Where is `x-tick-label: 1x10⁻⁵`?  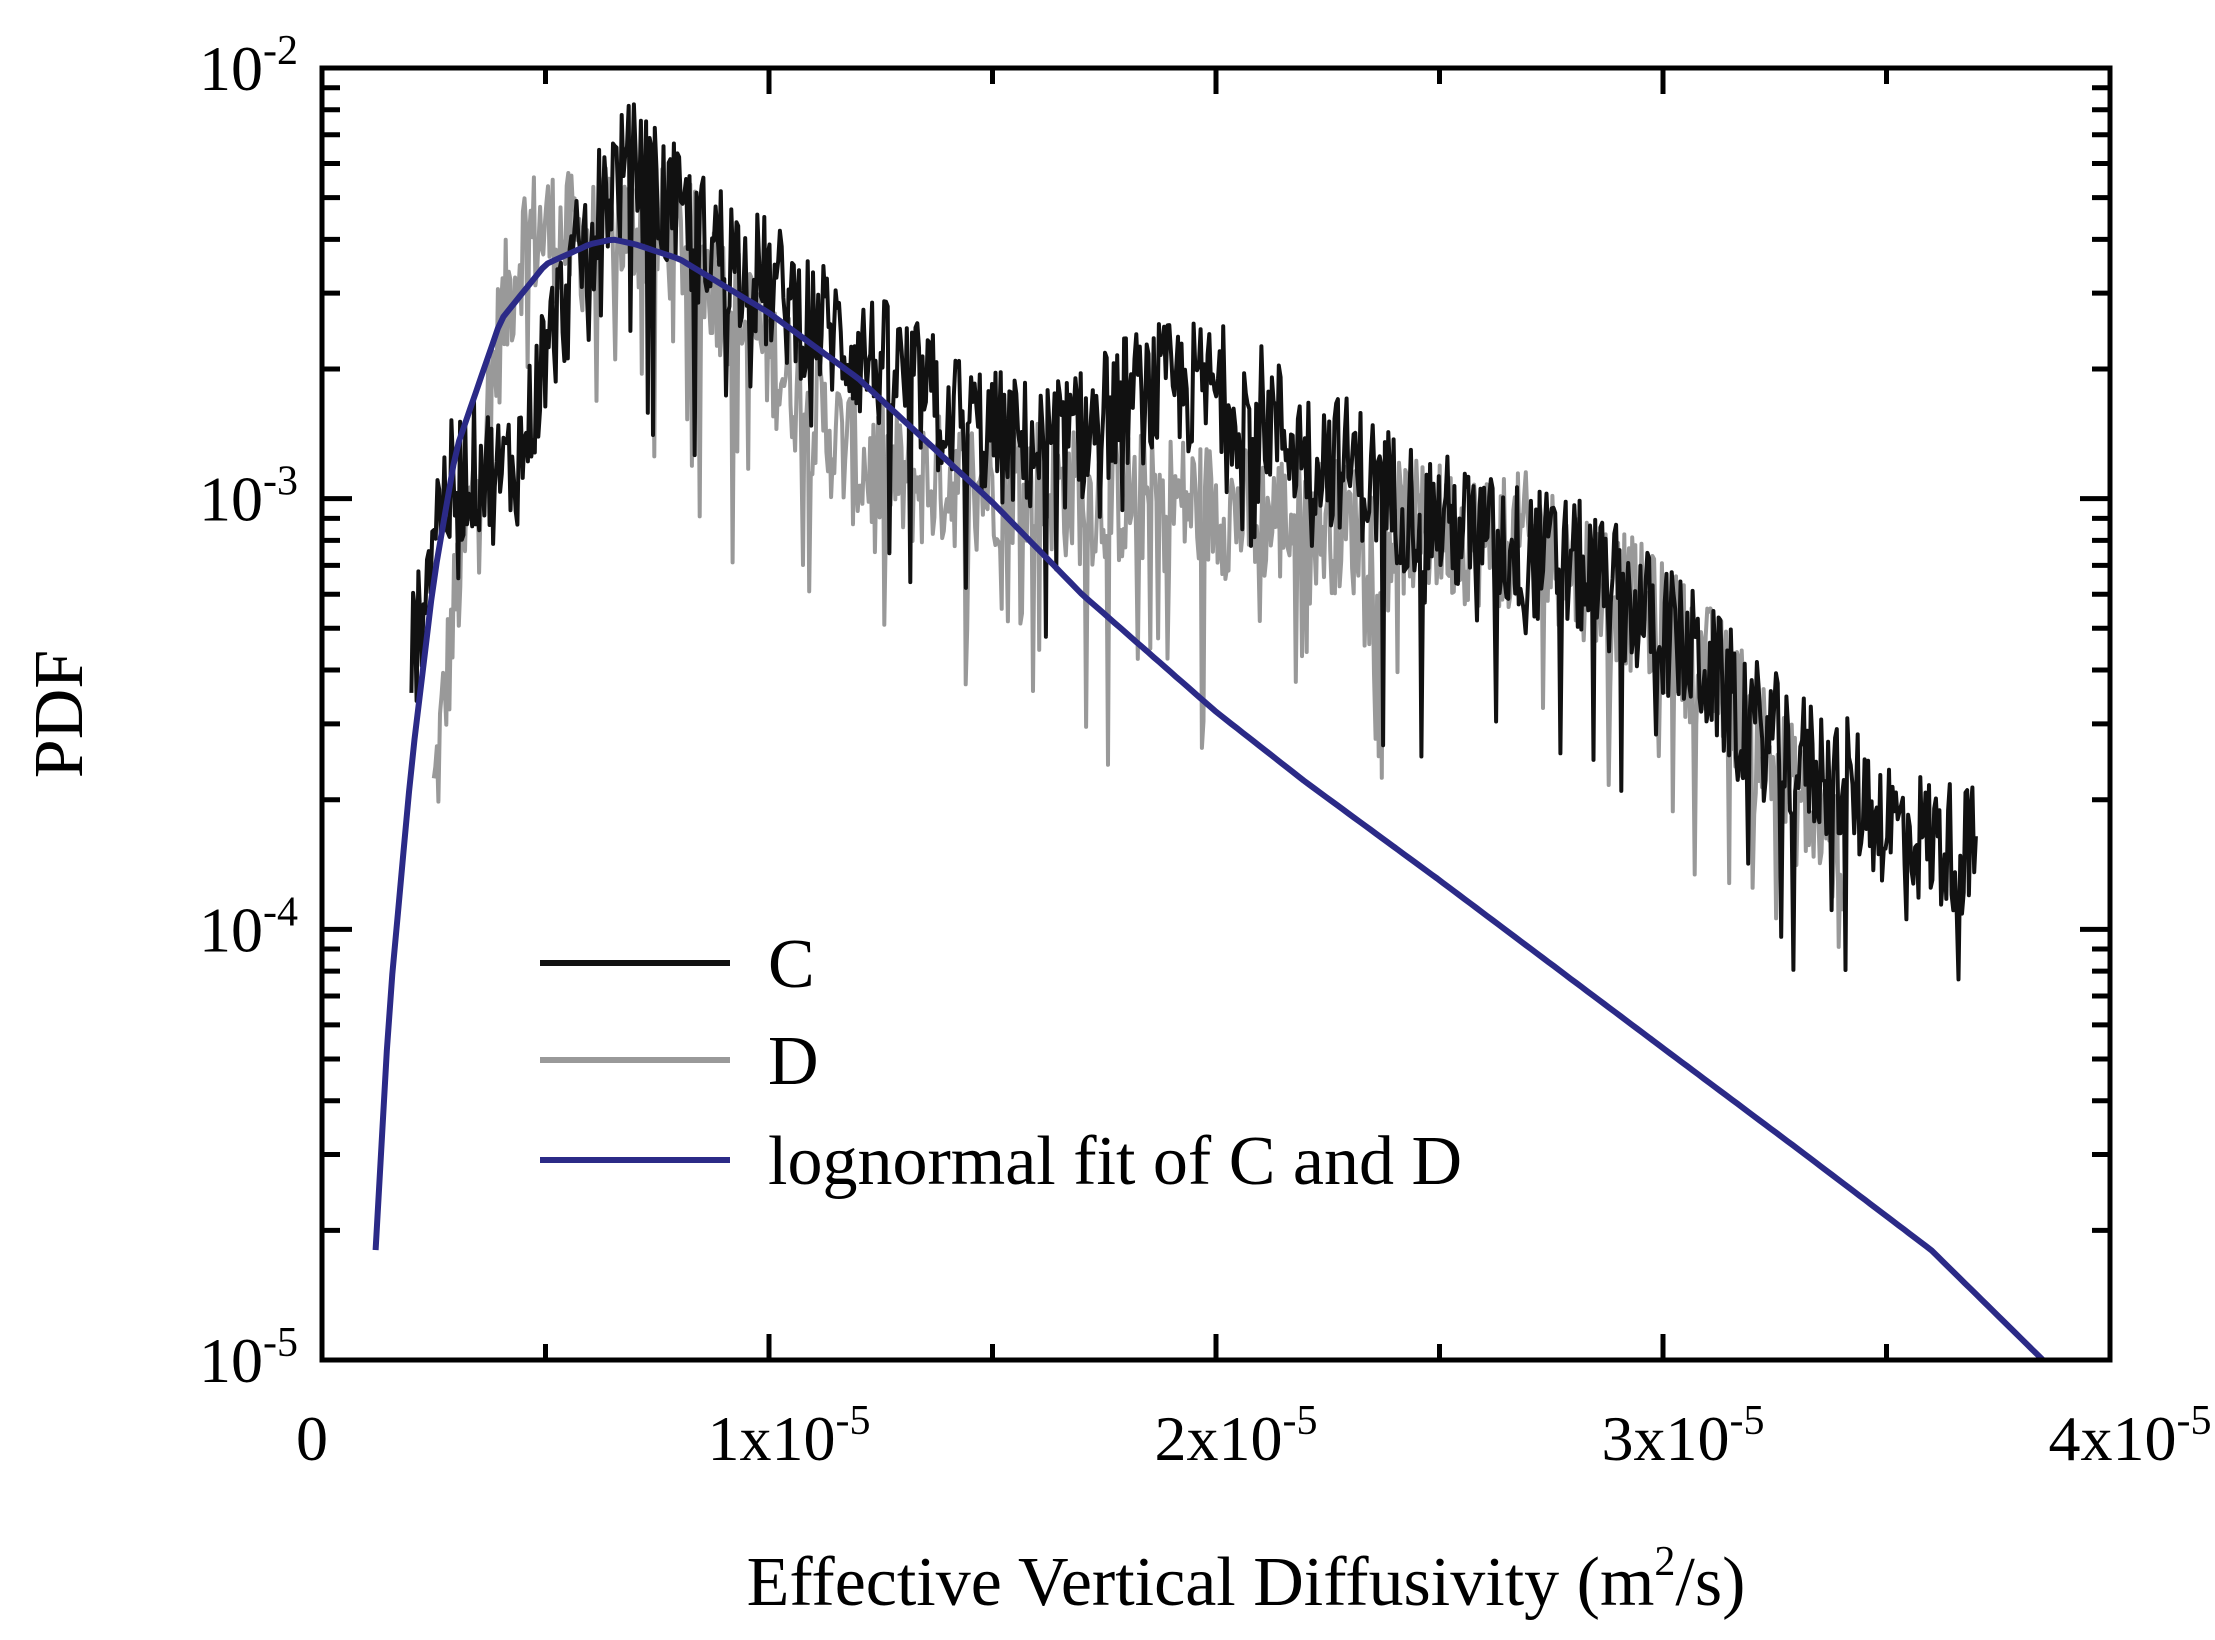
x-tick-label: 1x10⁻⁵ is located at coordinates (789, 1436).